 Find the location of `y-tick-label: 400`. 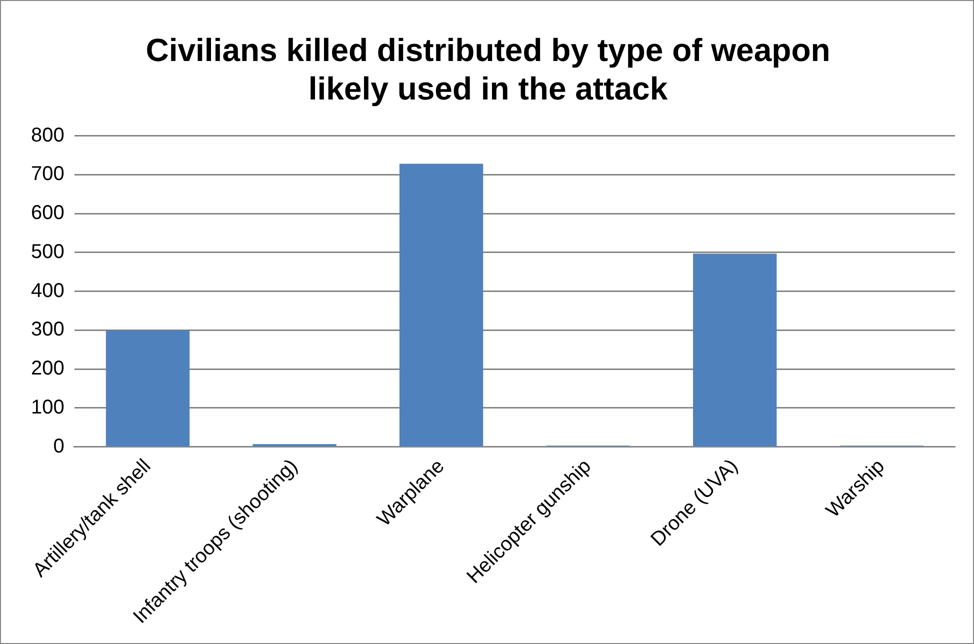

y-tick-label: 400 is located at coordinates (47, 291).